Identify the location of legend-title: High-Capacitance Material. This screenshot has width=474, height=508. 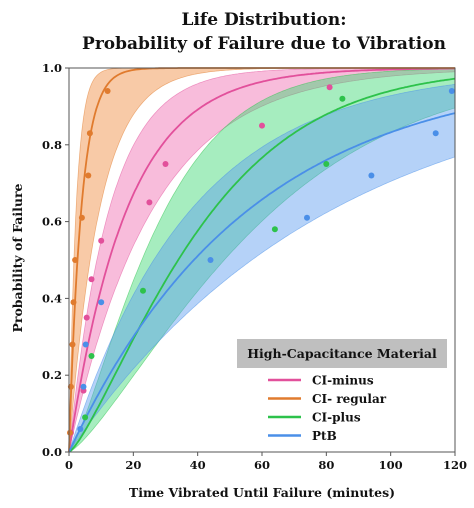
(342, 353).